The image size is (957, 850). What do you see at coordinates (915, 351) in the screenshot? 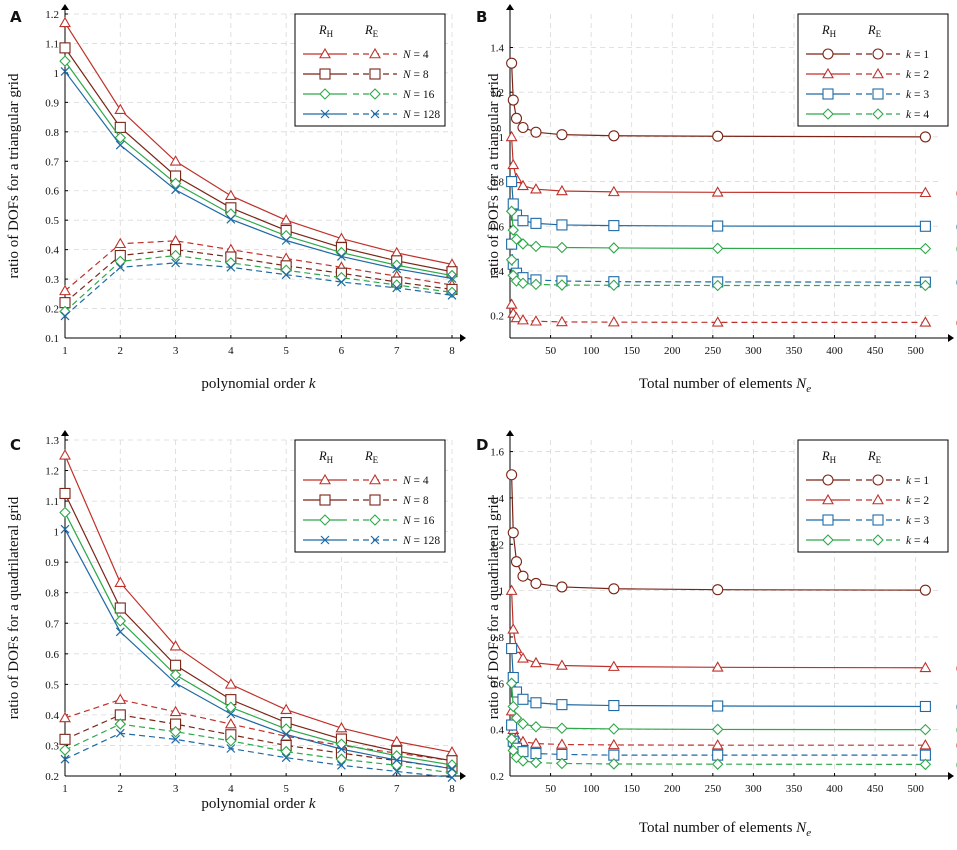
I see `x-tick-label: 500` at bounding box center [915, 351].